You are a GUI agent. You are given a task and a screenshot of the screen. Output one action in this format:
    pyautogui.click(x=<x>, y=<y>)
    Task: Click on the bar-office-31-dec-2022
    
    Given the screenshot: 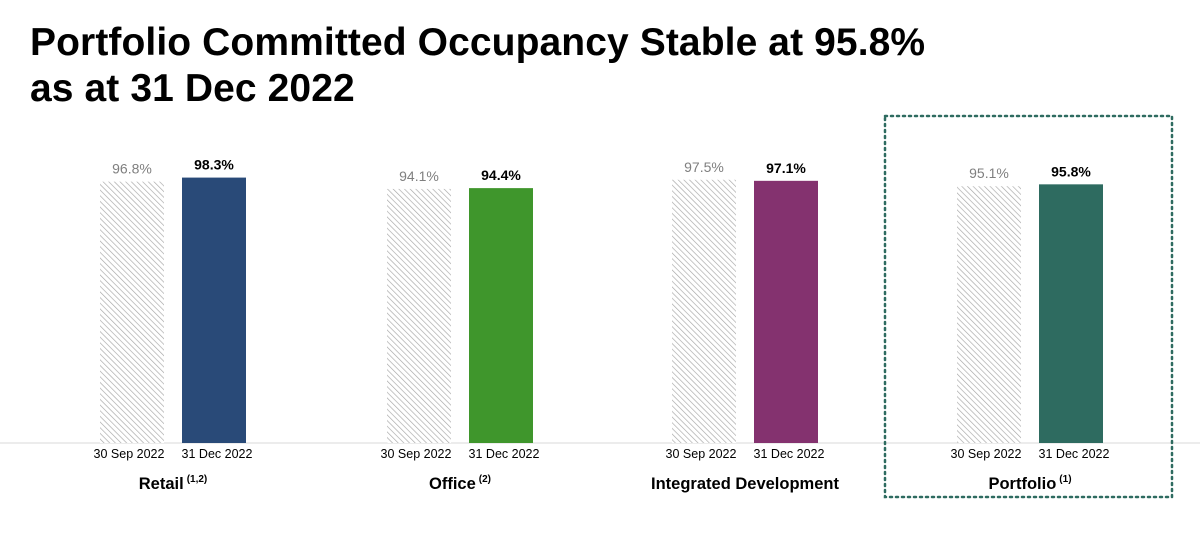 What is the action you would take?
    pyautogui.click(x=501, y=315)
    